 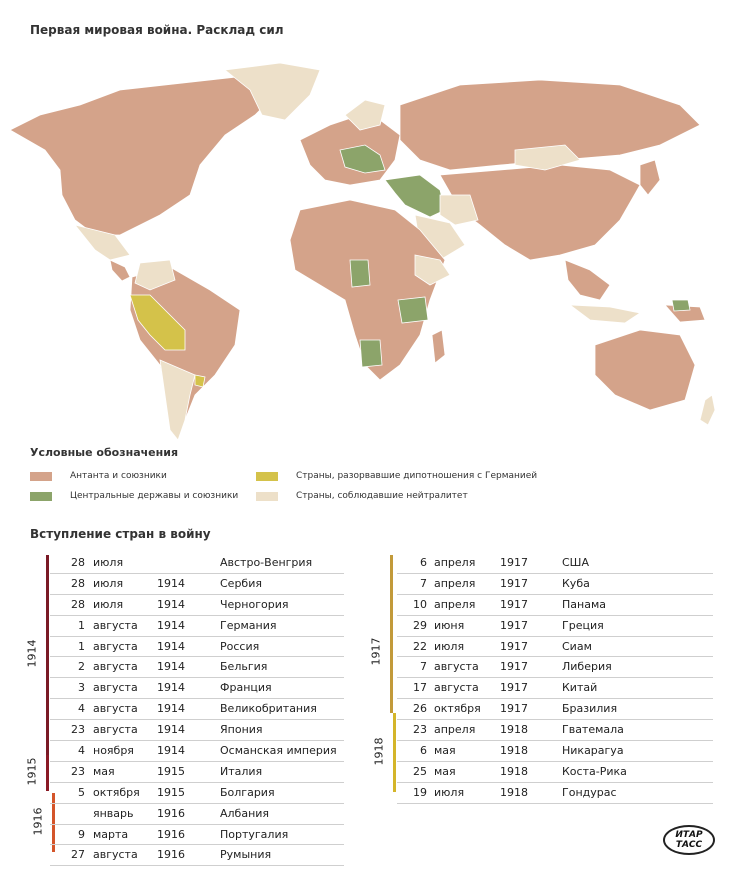 What do you see at coordinates (116, 792) in the screenshot?
I see `row-month: октября` at bounding box center [116, 792].